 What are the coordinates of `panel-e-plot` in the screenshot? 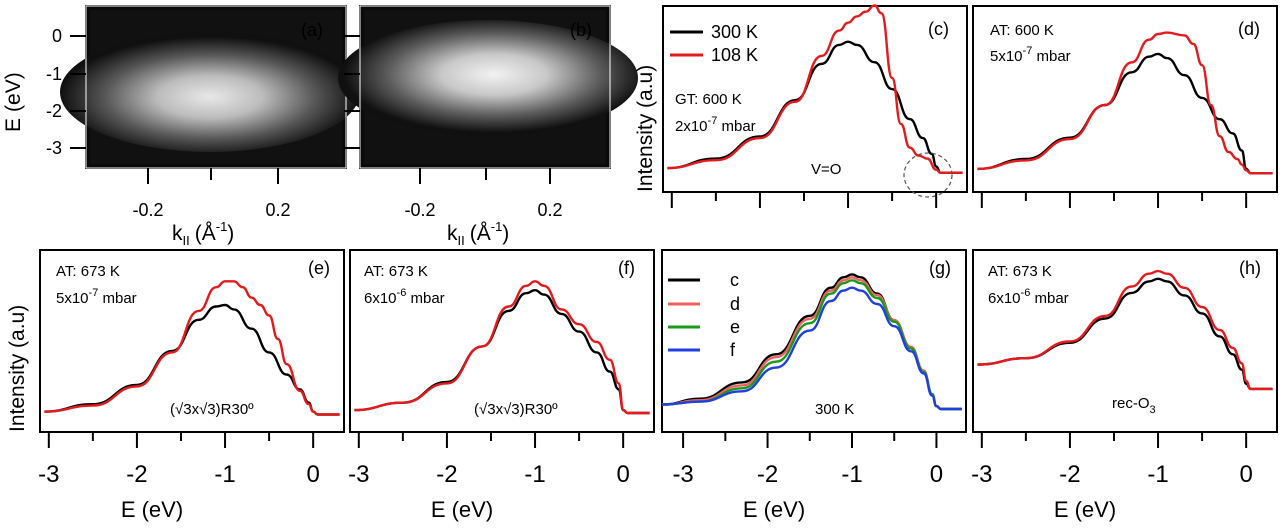 It's located at (192, 348).